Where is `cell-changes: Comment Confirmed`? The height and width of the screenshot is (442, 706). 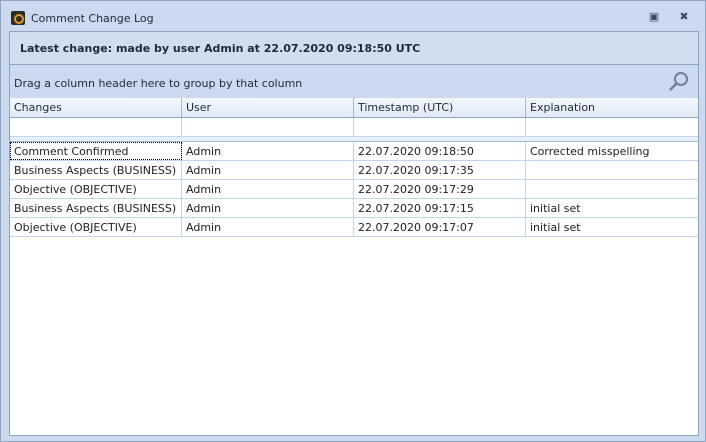 cell-changes: Comment Confirmed is located at coordinates (96, 151).